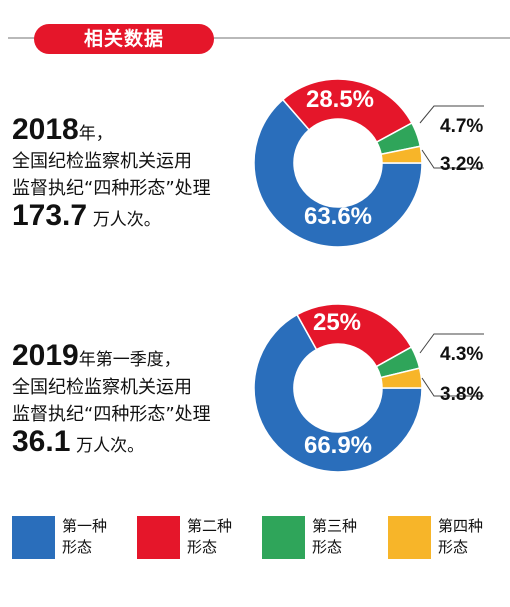  Describe the element at coordinates (338, 216) in the screenshot. I see `slice-label-1: 63.6%` at that location.